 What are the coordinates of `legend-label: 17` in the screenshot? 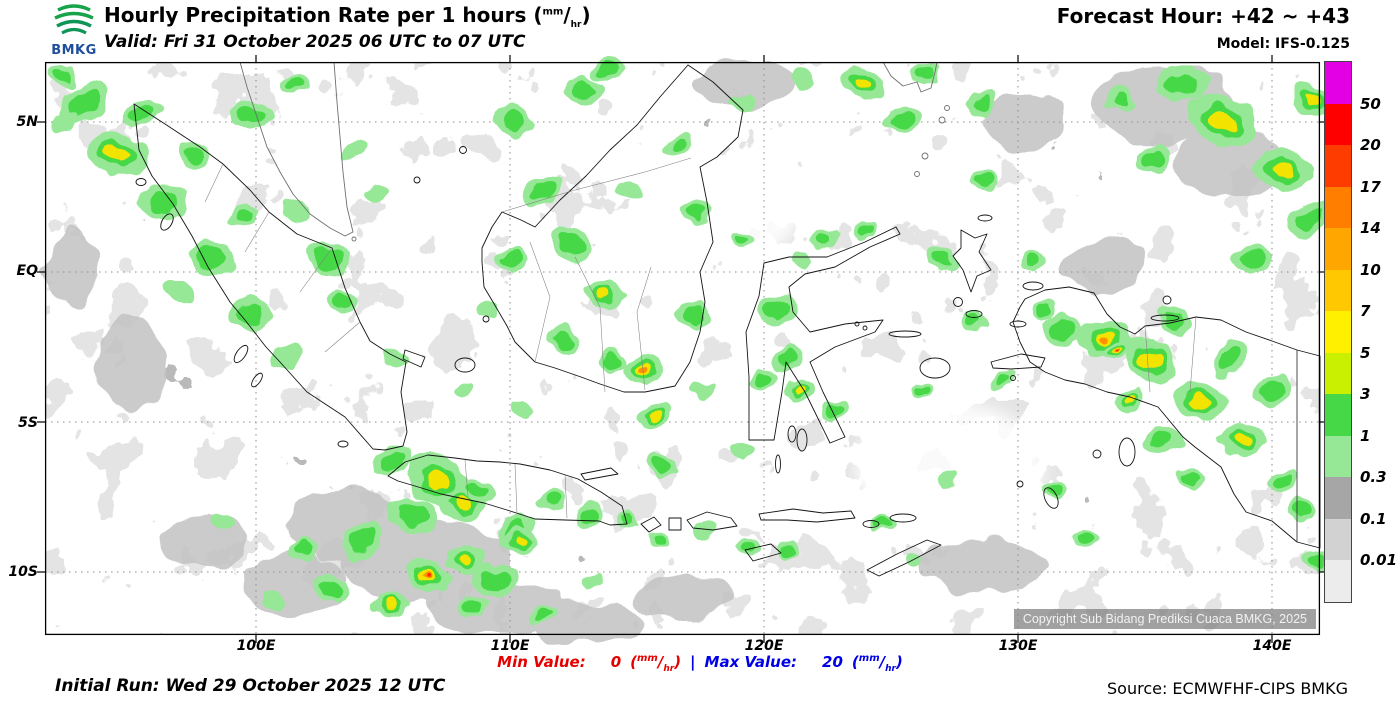 It's located at (1370, 186).